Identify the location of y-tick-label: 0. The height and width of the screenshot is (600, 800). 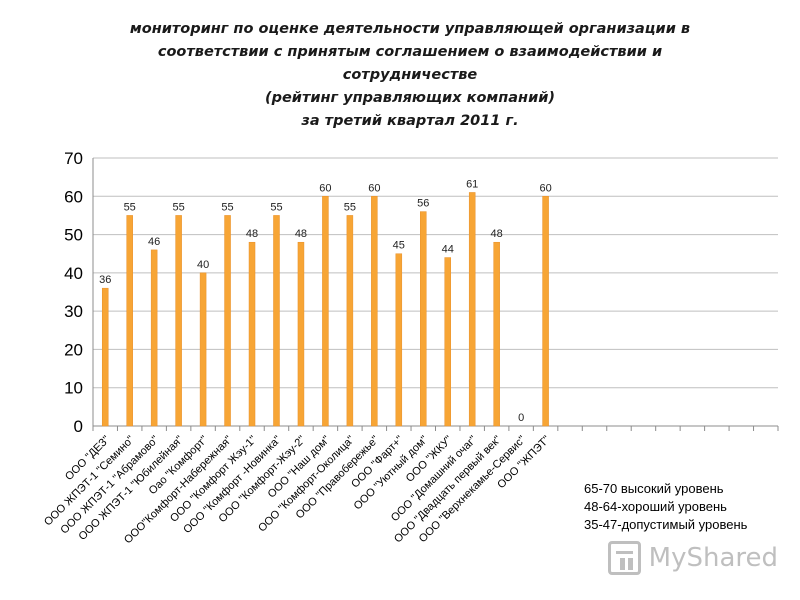
(78, 426).